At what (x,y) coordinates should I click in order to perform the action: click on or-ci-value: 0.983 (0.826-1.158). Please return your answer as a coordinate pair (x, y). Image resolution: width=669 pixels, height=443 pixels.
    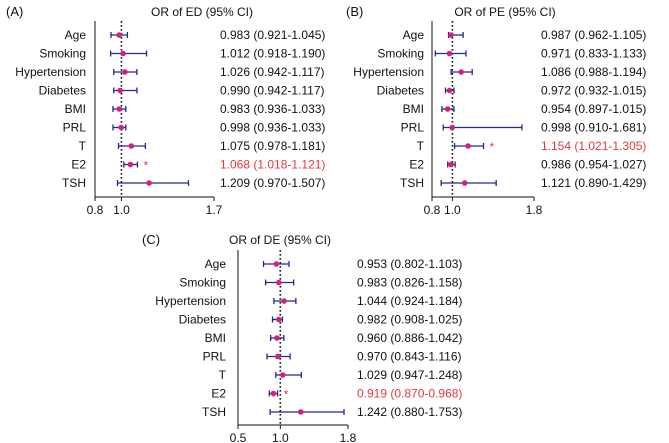
    Looking at the image, I should click on (409, 283).